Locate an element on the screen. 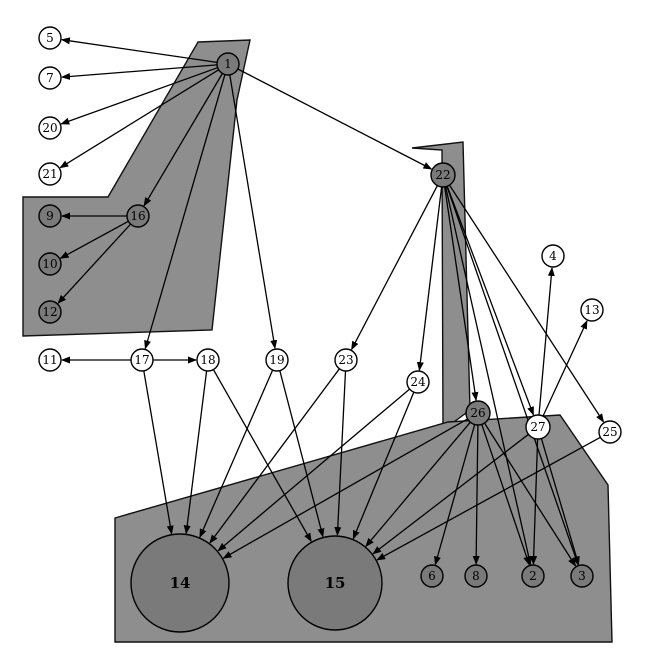 The image size is (654, 671). node-7: 7 is located at coordinates (50, 78).